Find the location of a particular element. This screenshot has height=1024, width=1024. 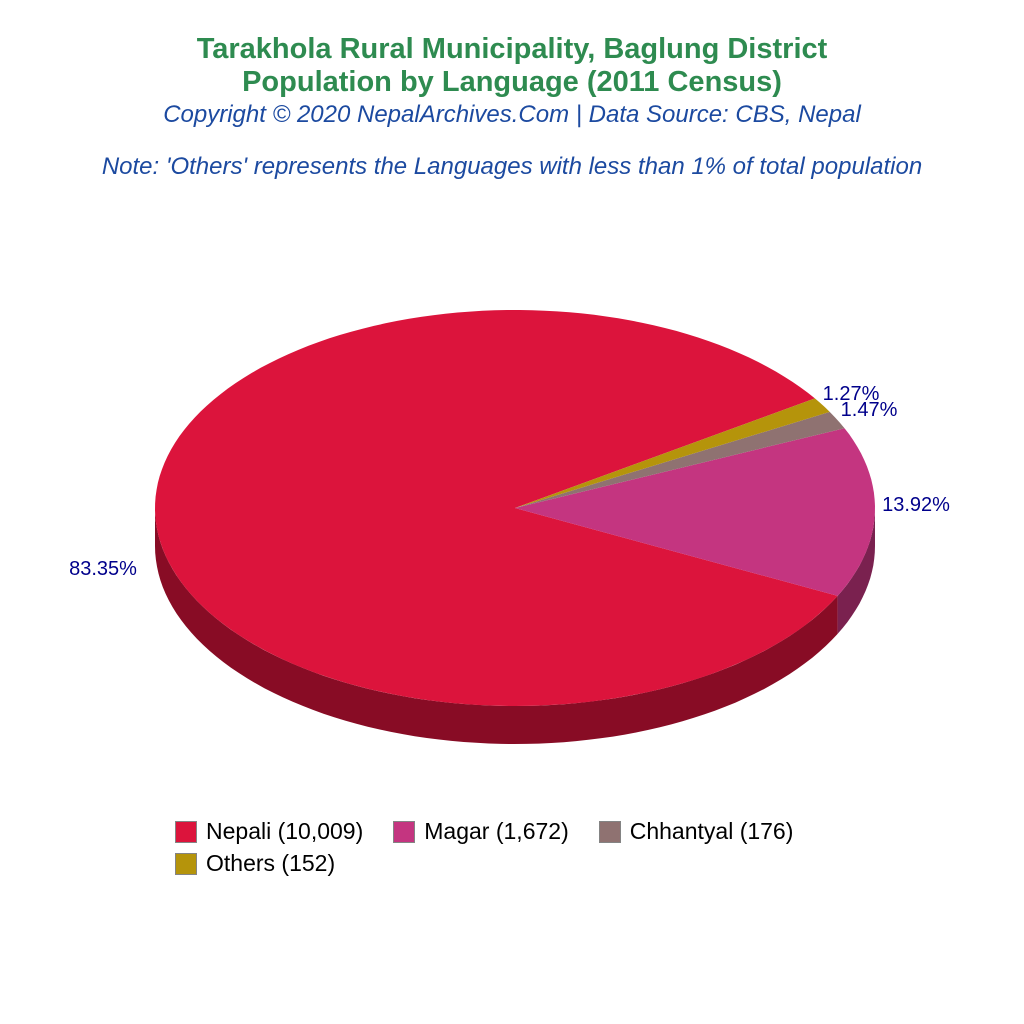

pie-slice-others is located at coordinates (672, 453).